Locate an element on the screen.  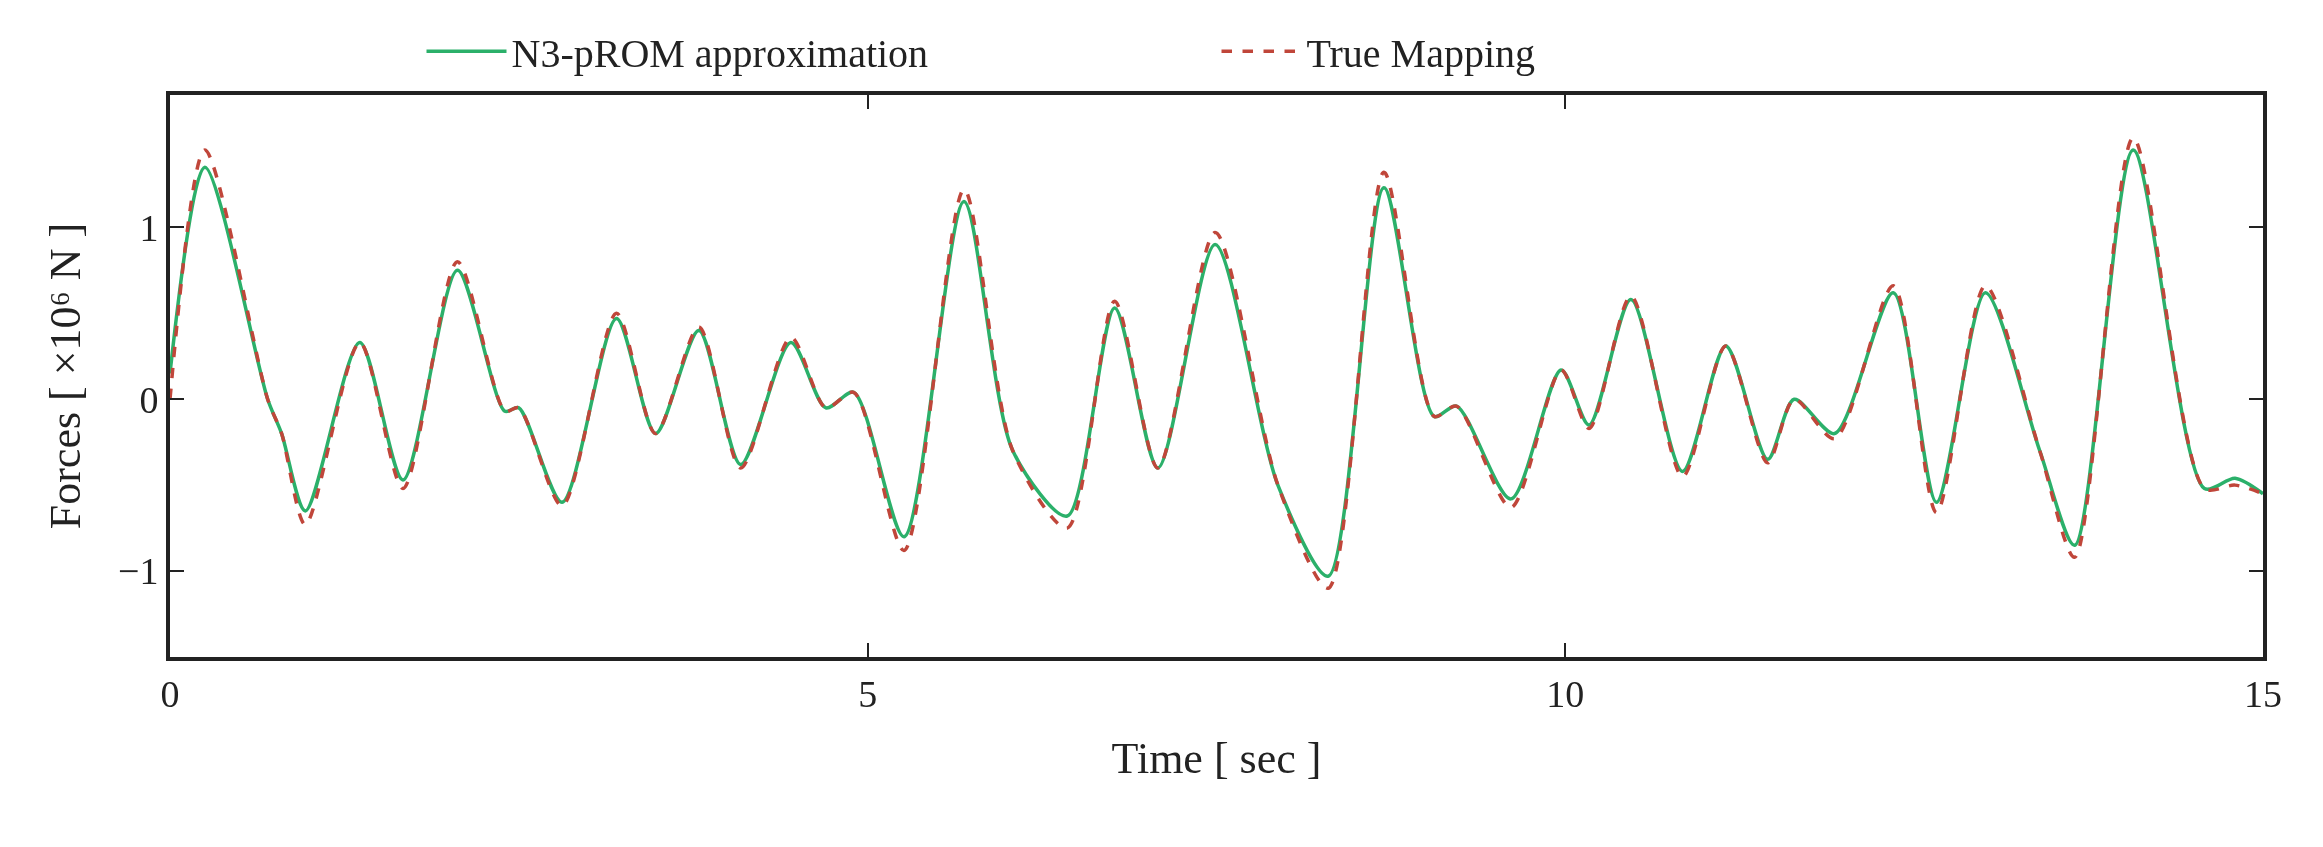
x-tick-label: 5 is located at coordinates (868, 693).